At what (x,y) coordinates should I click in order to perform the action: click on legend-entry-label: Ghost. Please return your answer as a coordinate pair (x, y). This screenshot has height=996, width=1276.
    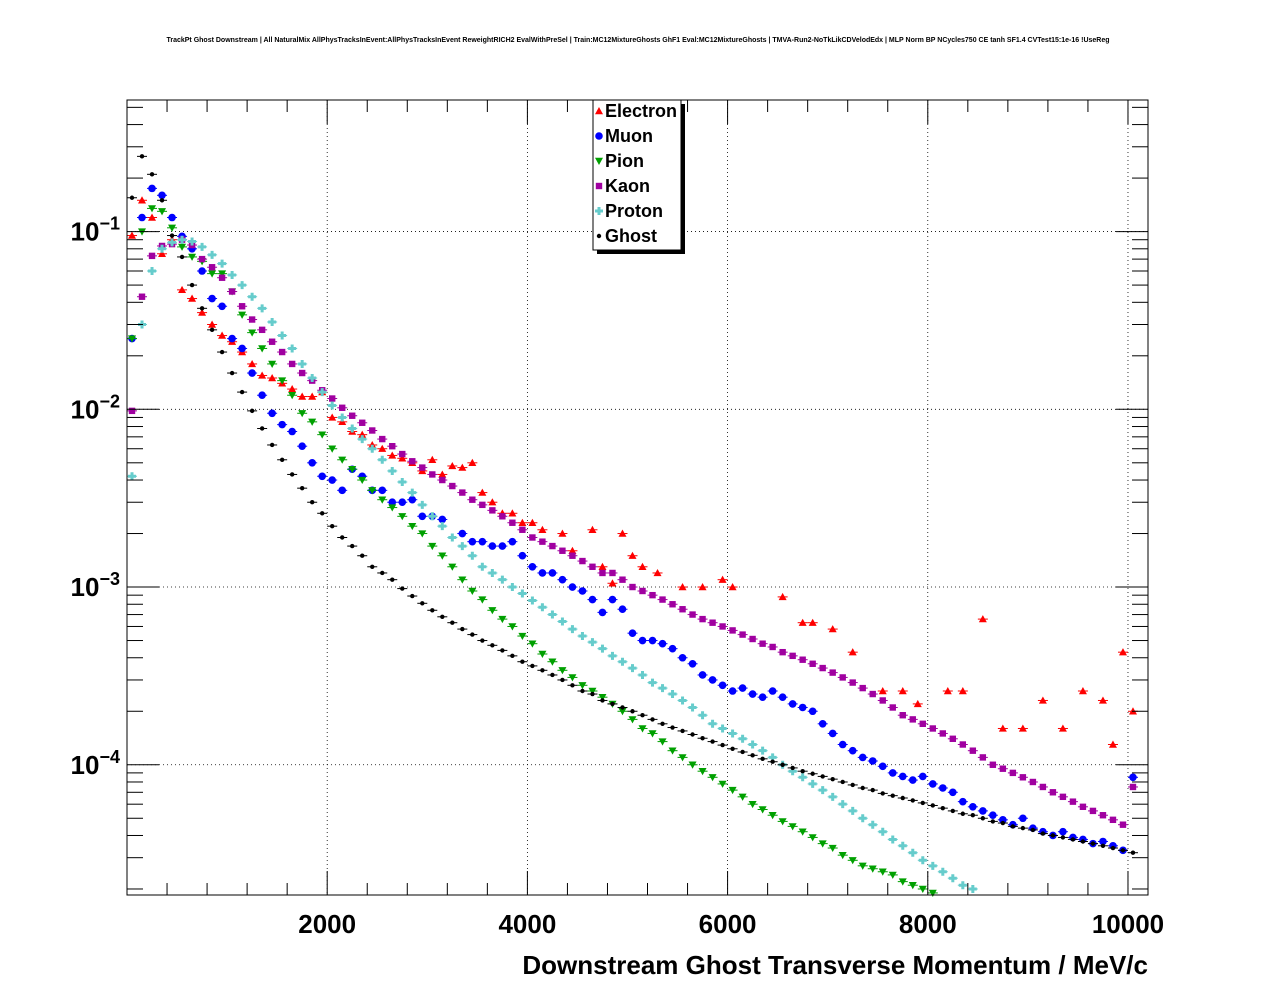
    Looking at the image, I should click on (631, 236).